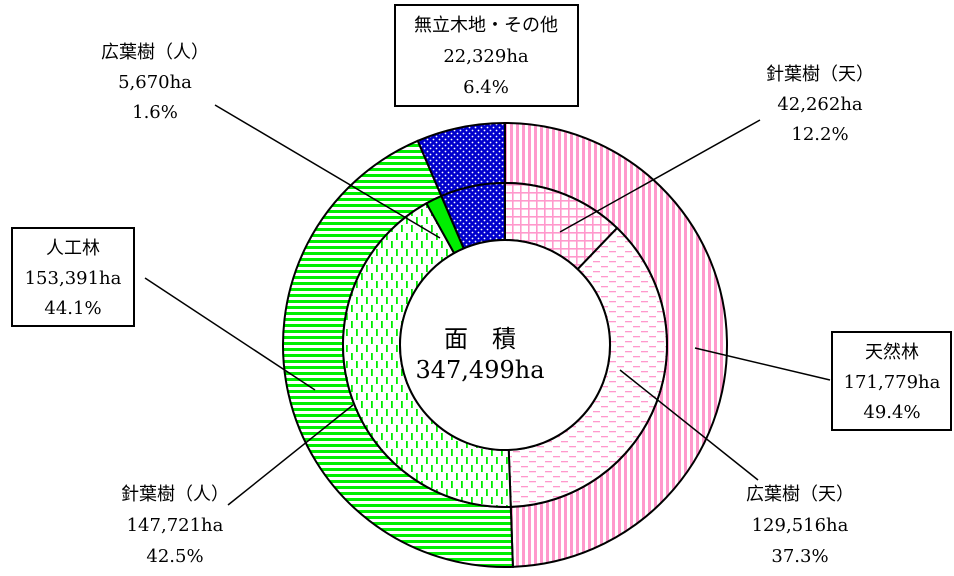 Image resolution: width=954 pixels, height=576 pixels. I want to click on center-hole, so click(505, 345).